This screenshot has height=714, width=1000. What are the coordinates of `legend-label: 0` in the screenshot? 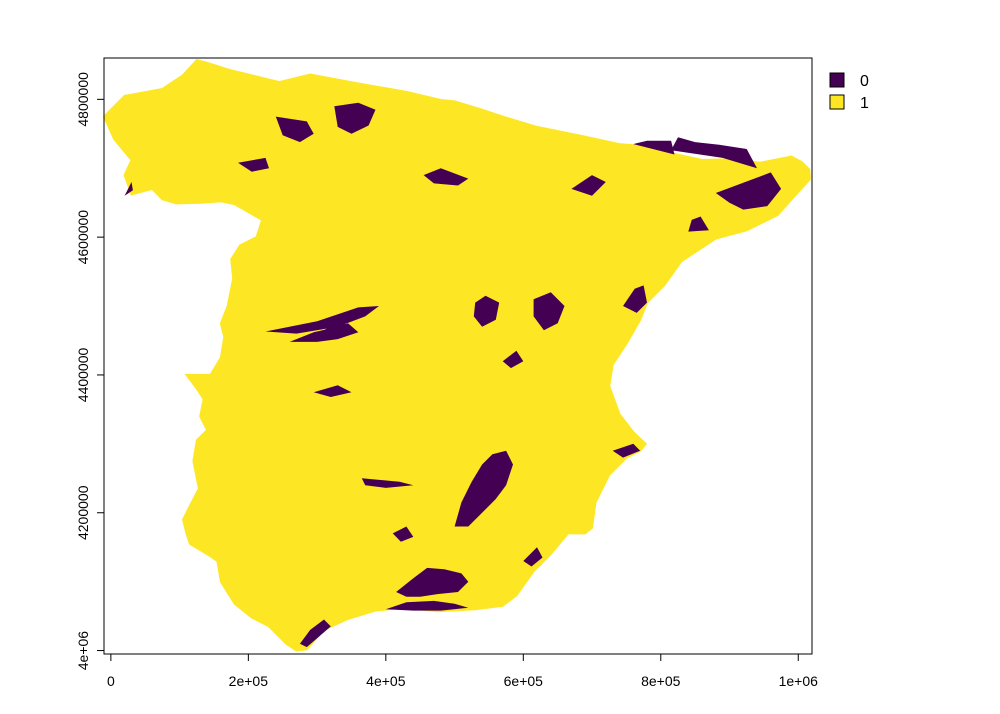 It's located at (864, 81).